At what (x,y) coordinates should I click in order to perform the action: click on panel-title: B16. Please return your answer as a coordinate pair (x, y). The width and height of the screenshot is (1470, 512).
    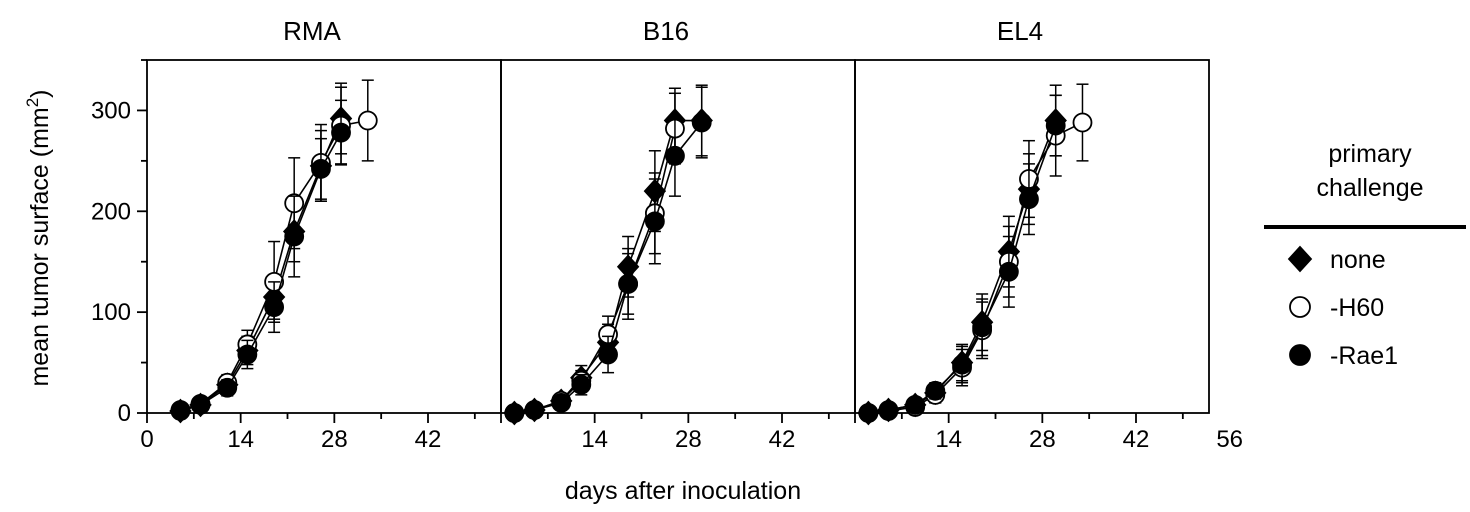
    Looking at the image, I should click on (666, 31).